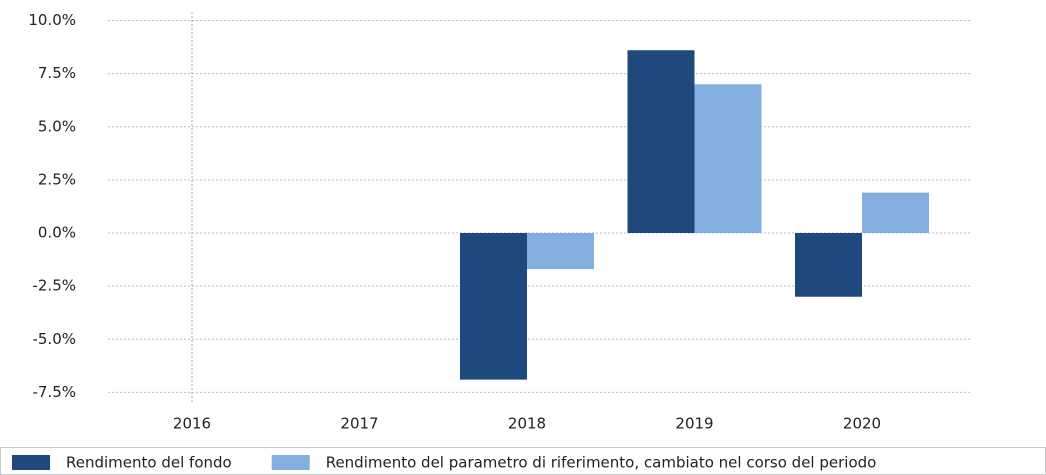  What do you see at coordinates (57, 73) in the screenshot?
I see `y-tick-label: 7.5%` at bounding box center [57, 73].